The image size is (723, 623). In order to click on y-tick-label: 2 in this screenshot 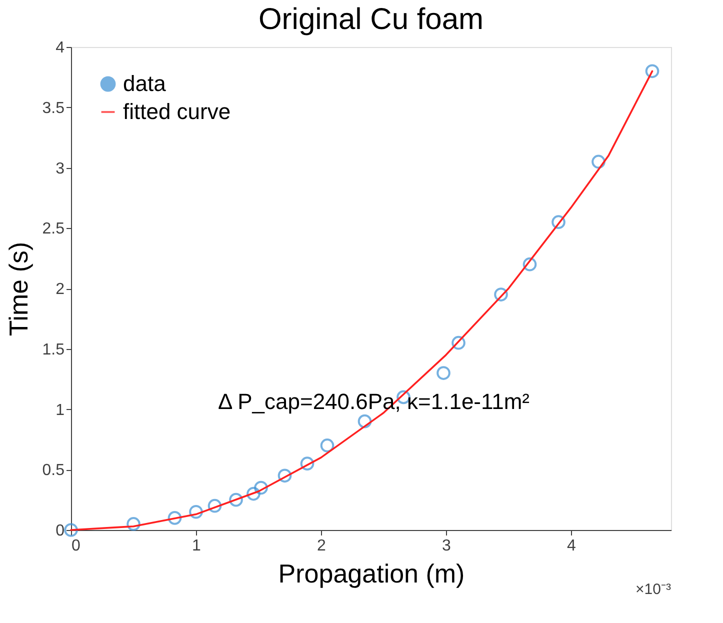, I will do `click(60, 289)`.